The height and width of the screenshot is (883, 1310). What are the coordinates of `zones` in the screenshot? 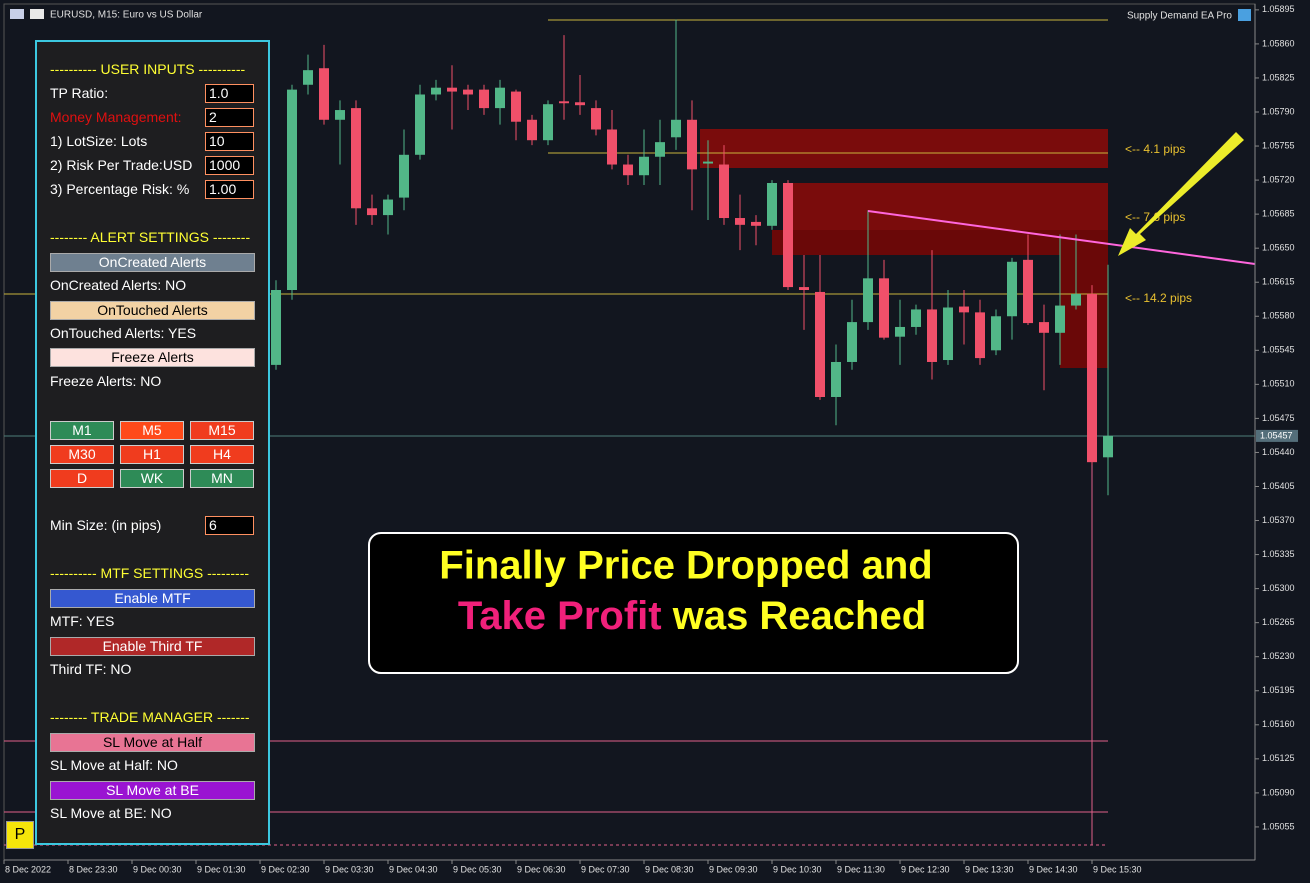 It's located at (904, 248).